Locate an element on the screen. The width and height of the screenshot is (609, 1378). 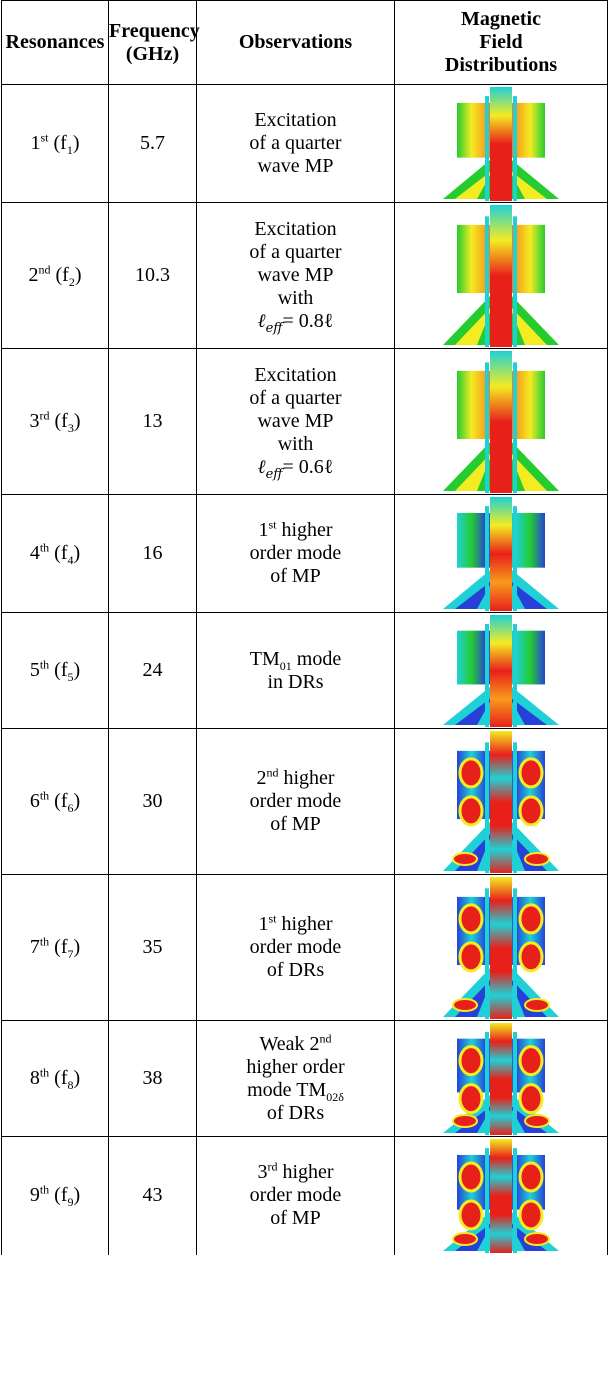
table-row: 9th (f9) 43 3rd higher order mode of MP is located at coordinates (304, 1195).